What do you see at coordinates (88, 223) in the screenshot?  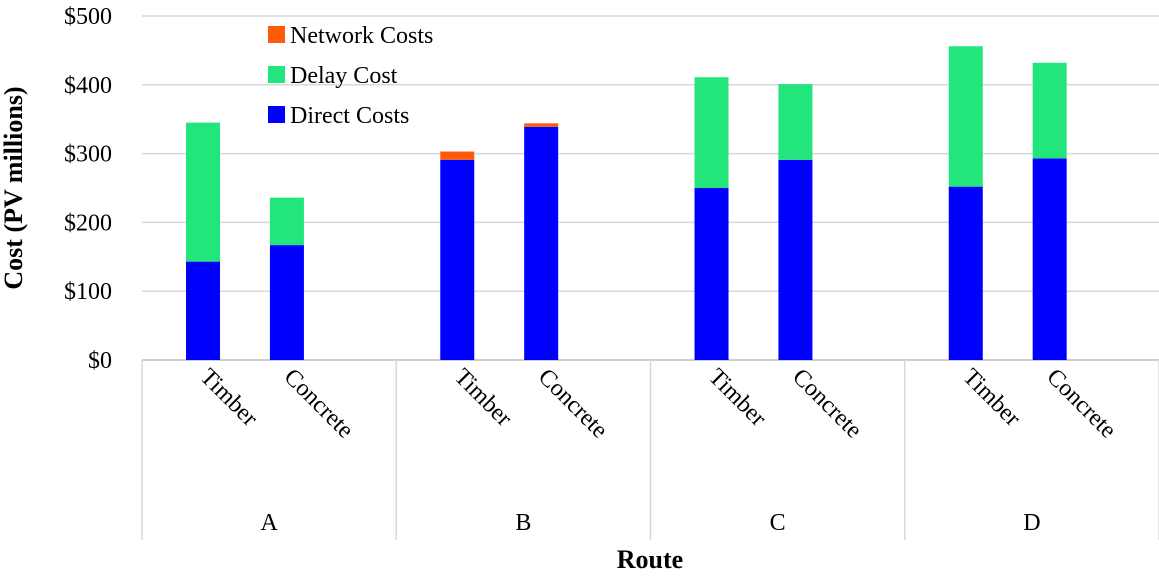 I see `y-tick-label: $200` at bounding box center [88, 223].